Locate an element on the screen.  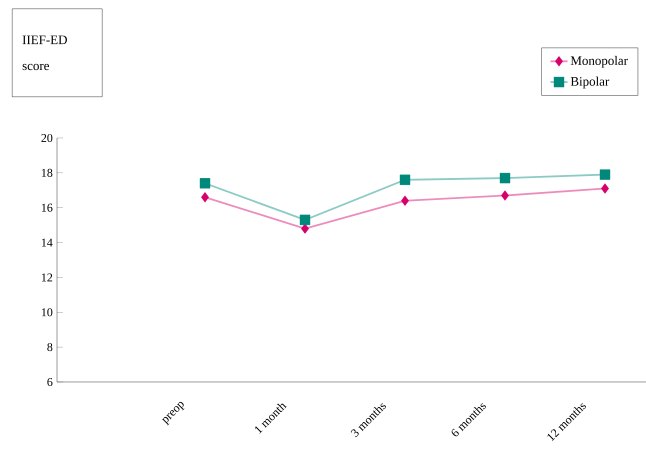
text: IIEF-ED score is located at coordinates (44, 53).